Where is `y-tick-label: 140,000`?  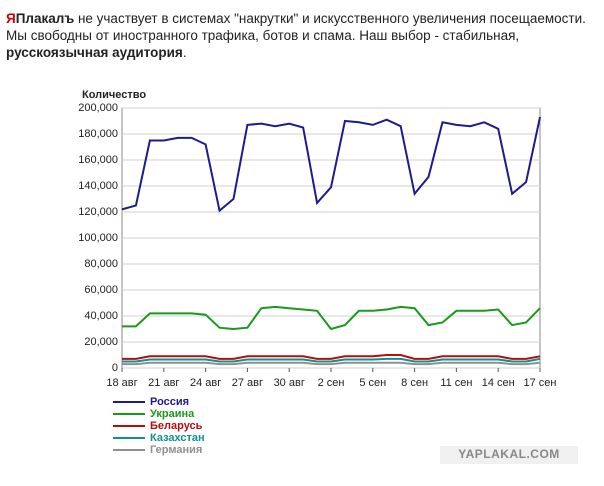
y-tick-label: 140,000 is located at coordinates (98, 186).